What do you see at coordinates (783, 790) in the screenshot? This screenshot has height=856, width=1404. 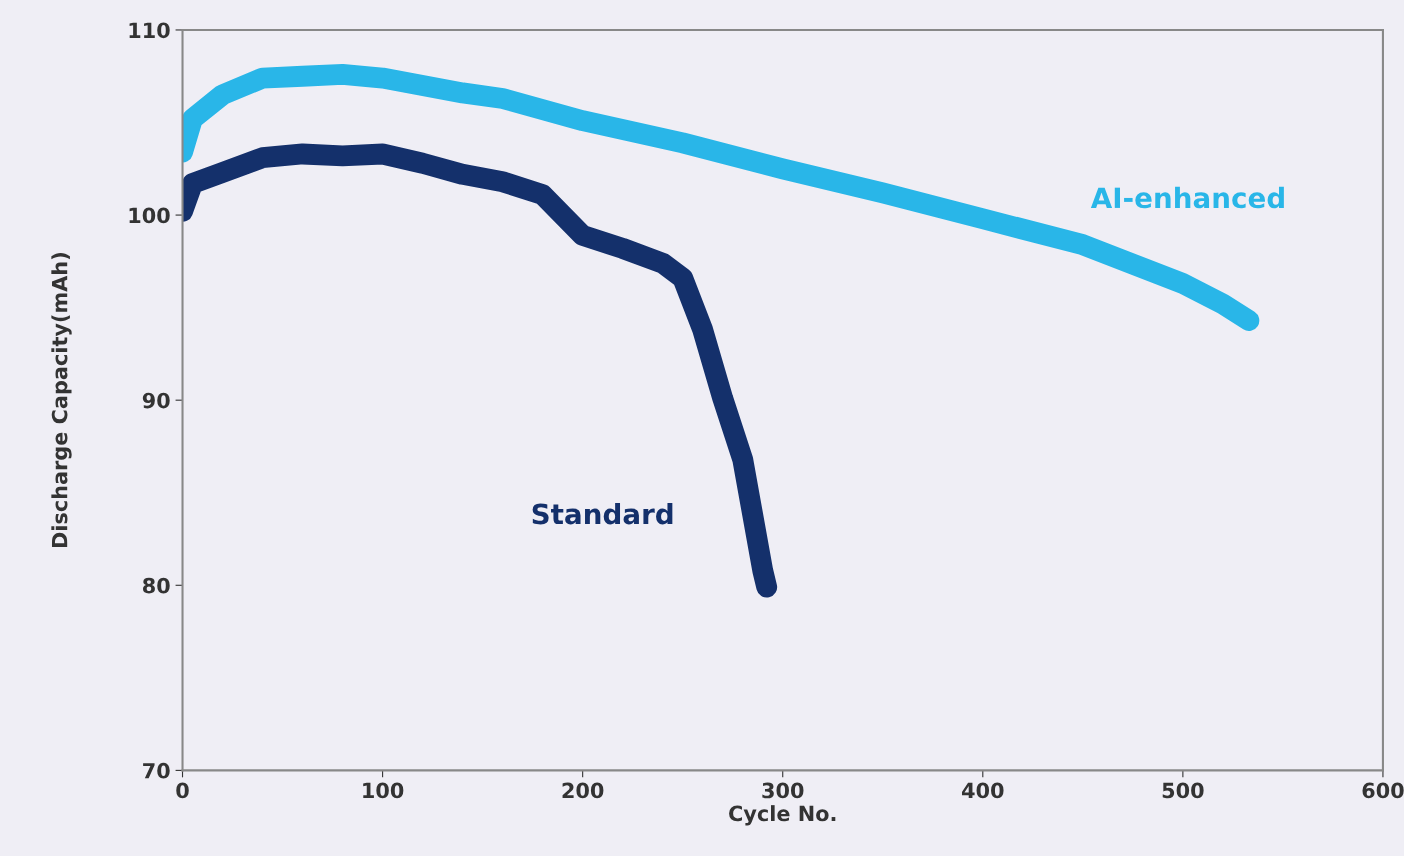 I see `x-tick-label: 300` at bounding box center [783, 790].